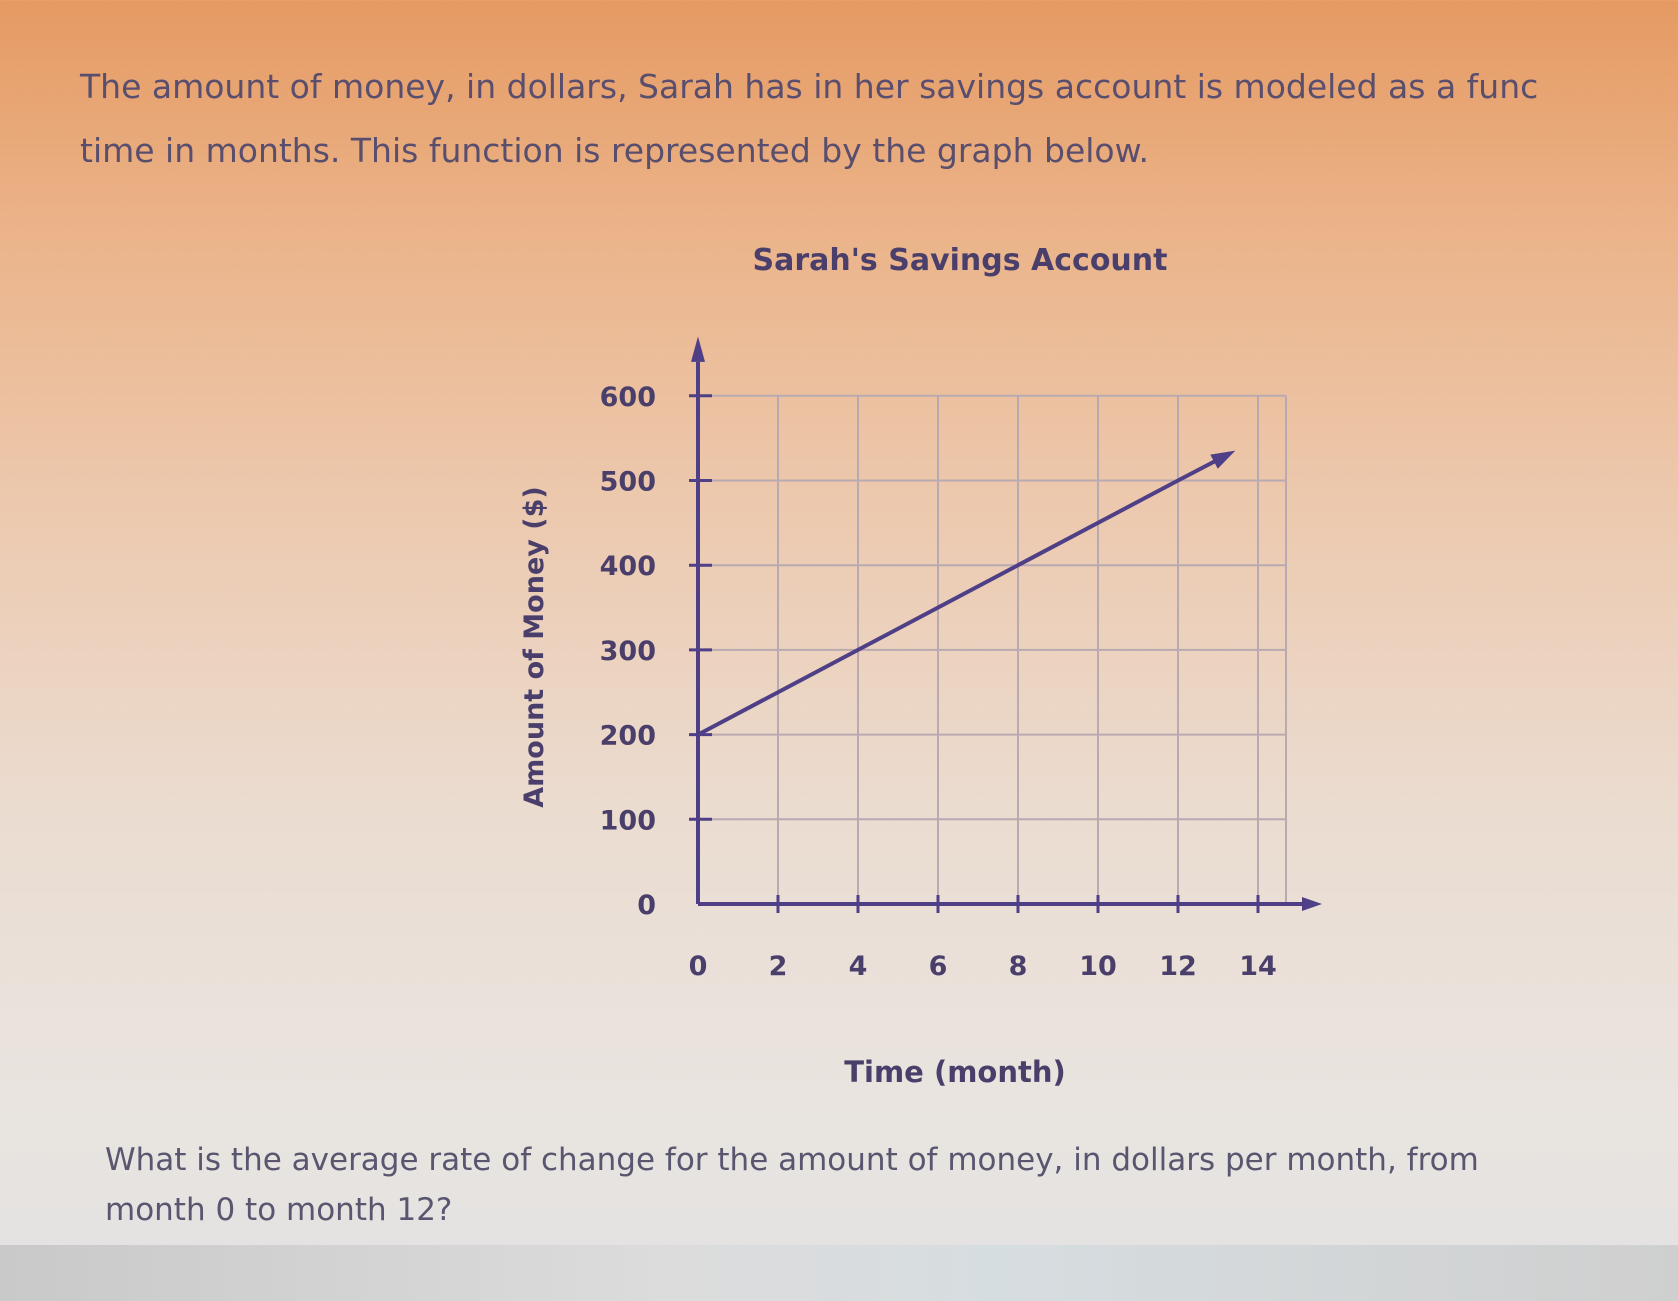 The image size is (1678, 1301). Describe the element at coordinates (1223, 459) in the screenshot. I see `line-arrow-icon` at that location.